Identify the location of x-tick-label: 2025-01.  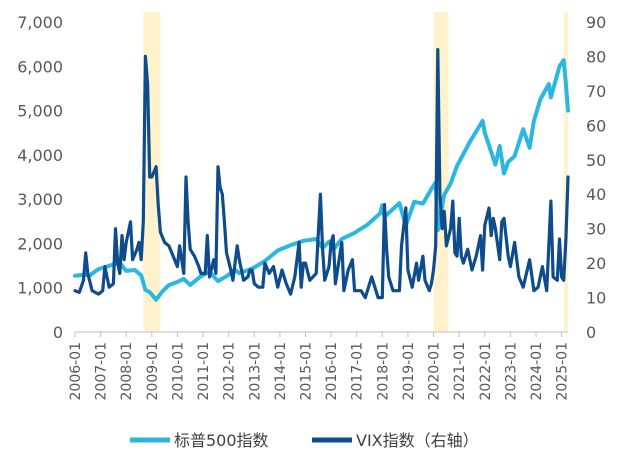
(563, 371).